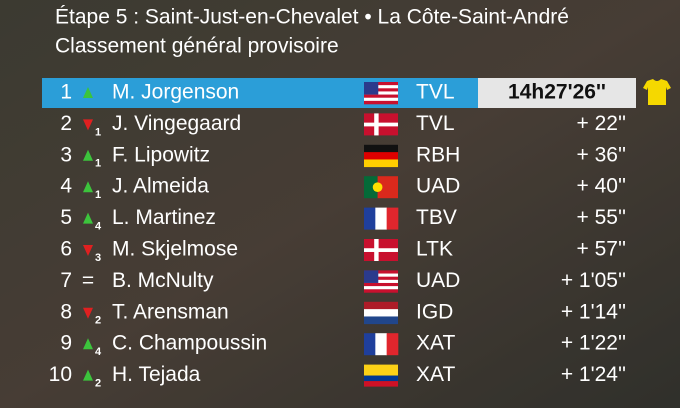 Image resolution: width=680 pixels, height=408 pixels. Describe the element at coordinates (343, 219) in the screenshot. I see `standing-row: 5 4 L. Martinez TBV + 55''` at that location.